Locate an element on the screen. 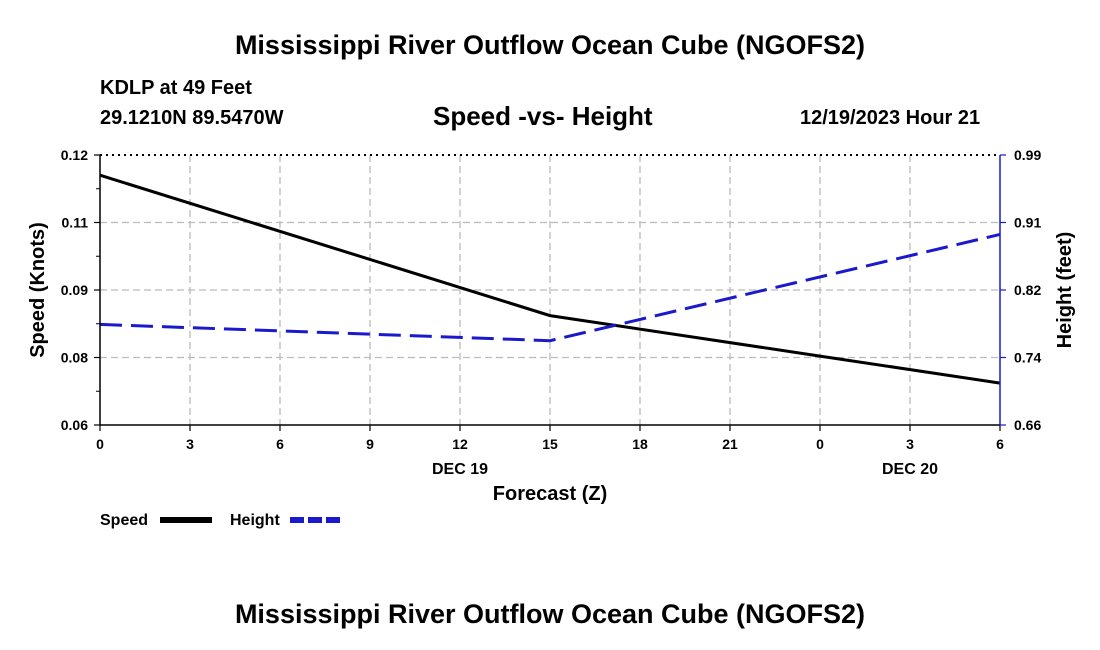 Image resolution: width=1100 pixels, height=650 pixels. series-line-height is located at coordinates (550, 287).